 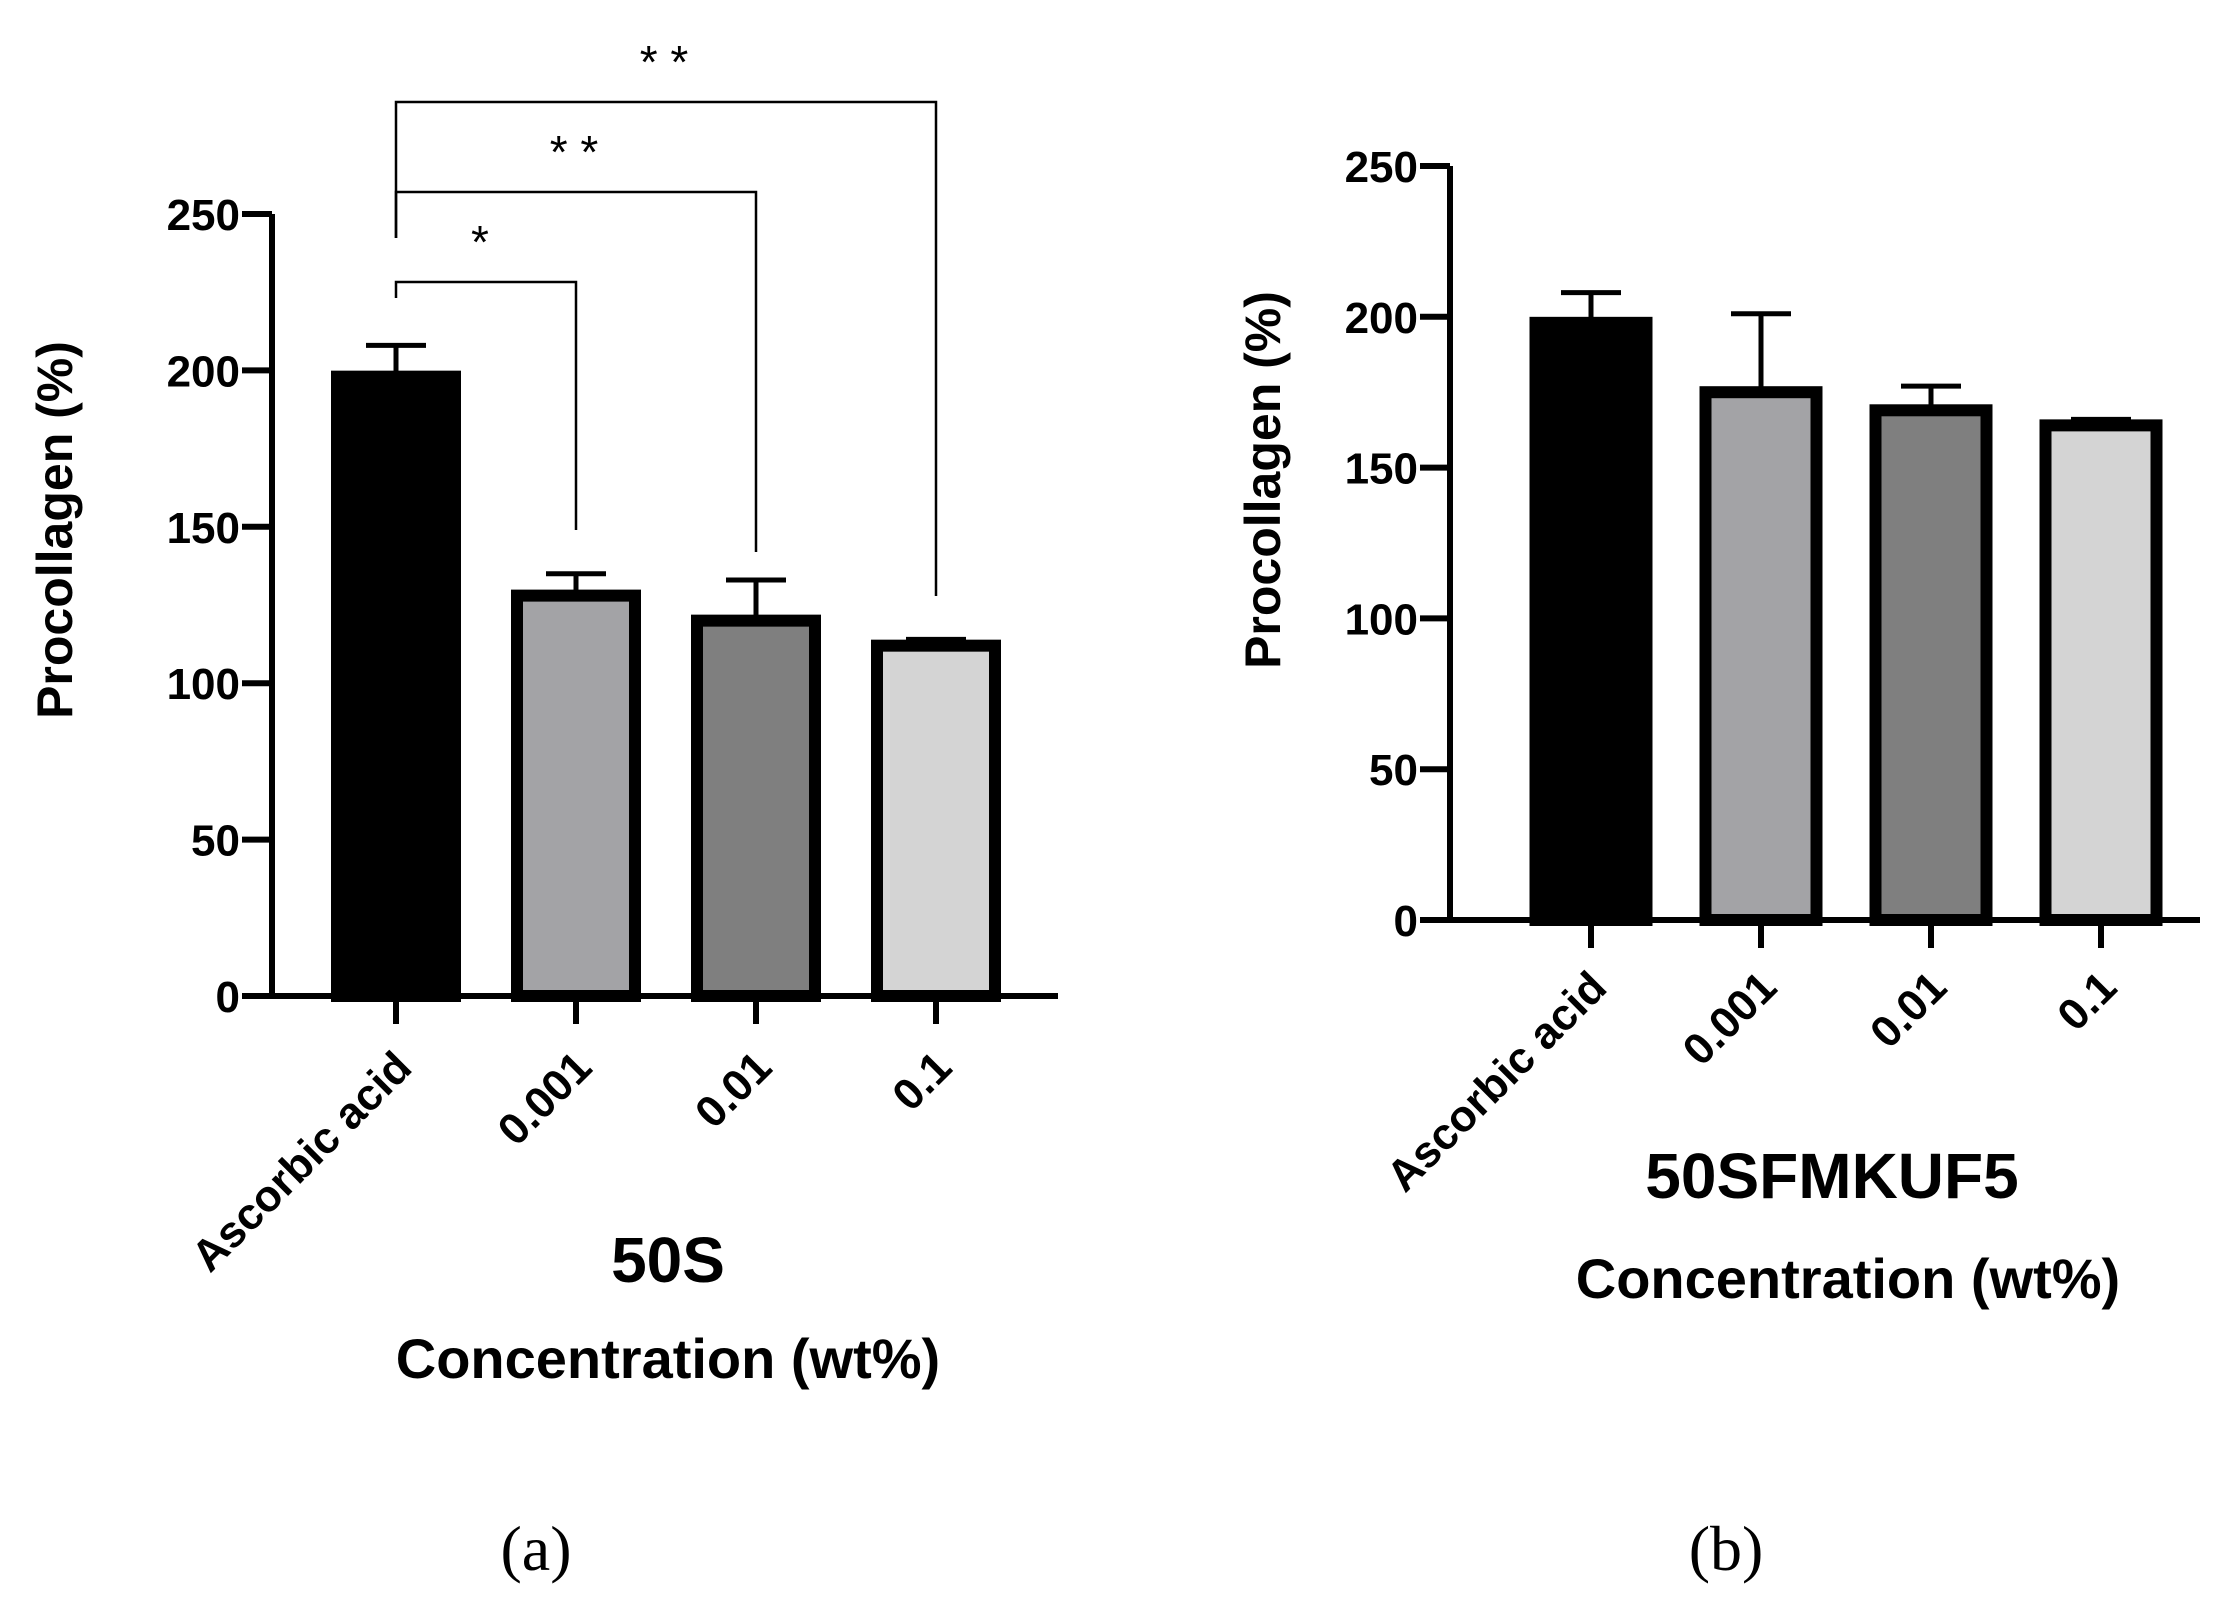 What do you see at coordinates (535, 1548) in the screenshot?
I see `panel-label-a: (a)` at bounding box center [535, 1548].